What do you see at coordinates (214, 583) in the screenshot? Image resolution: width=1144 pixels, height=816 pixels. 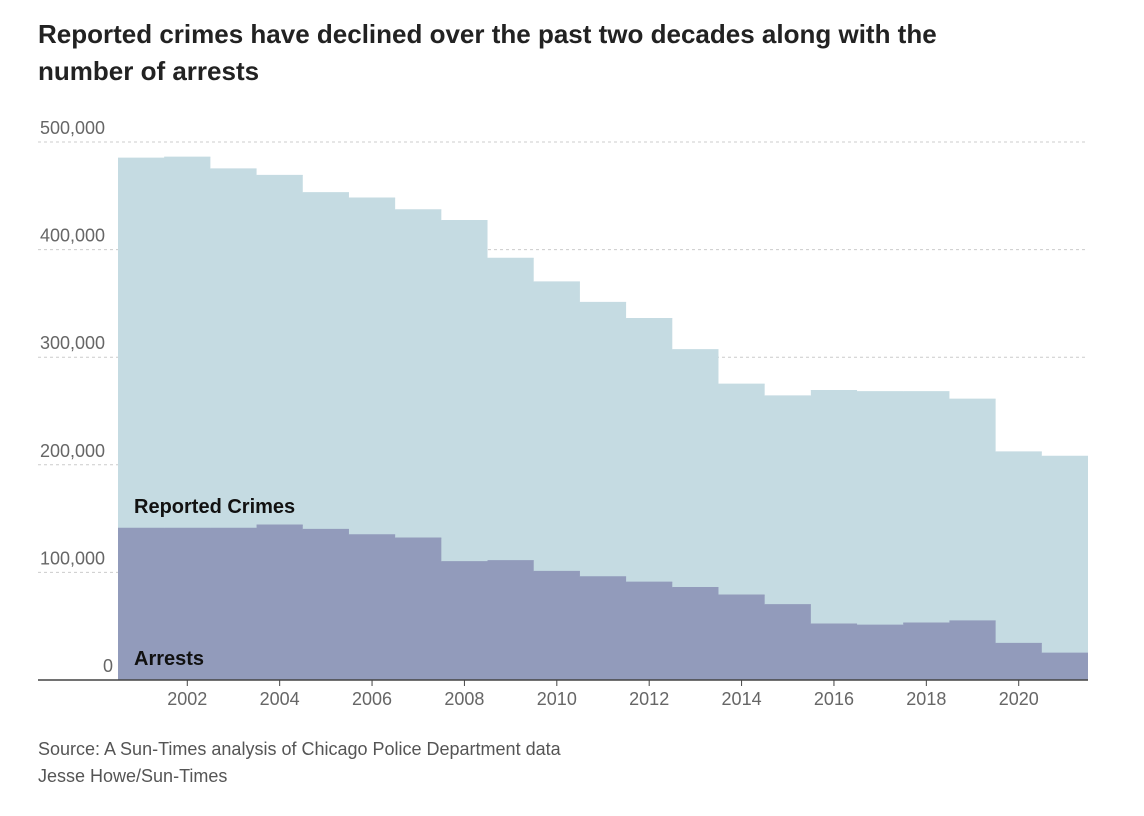 I see `series-labels: Reported Crimes Arrests` at bounding box center [214, 583].